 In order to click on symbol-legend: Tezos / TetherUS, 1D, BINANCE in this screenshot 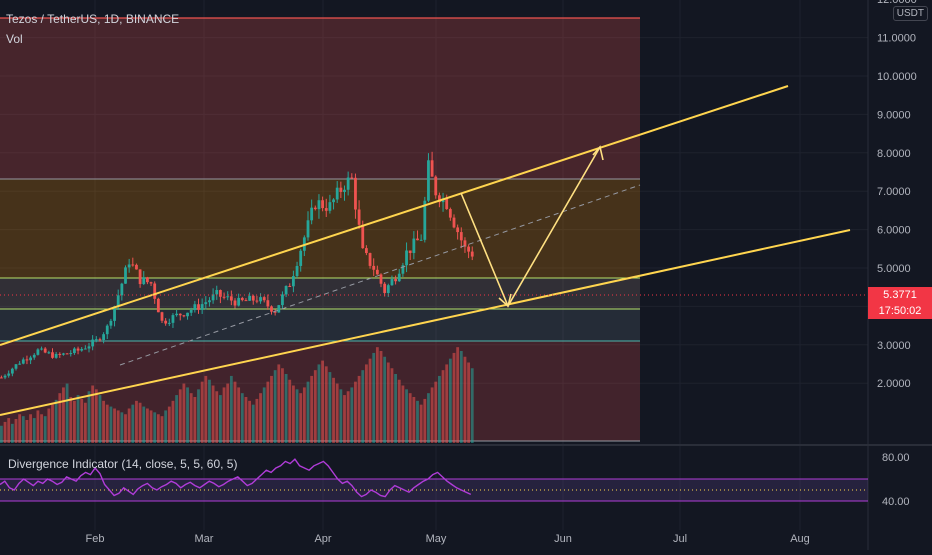, I will do `click(93, 19)`.